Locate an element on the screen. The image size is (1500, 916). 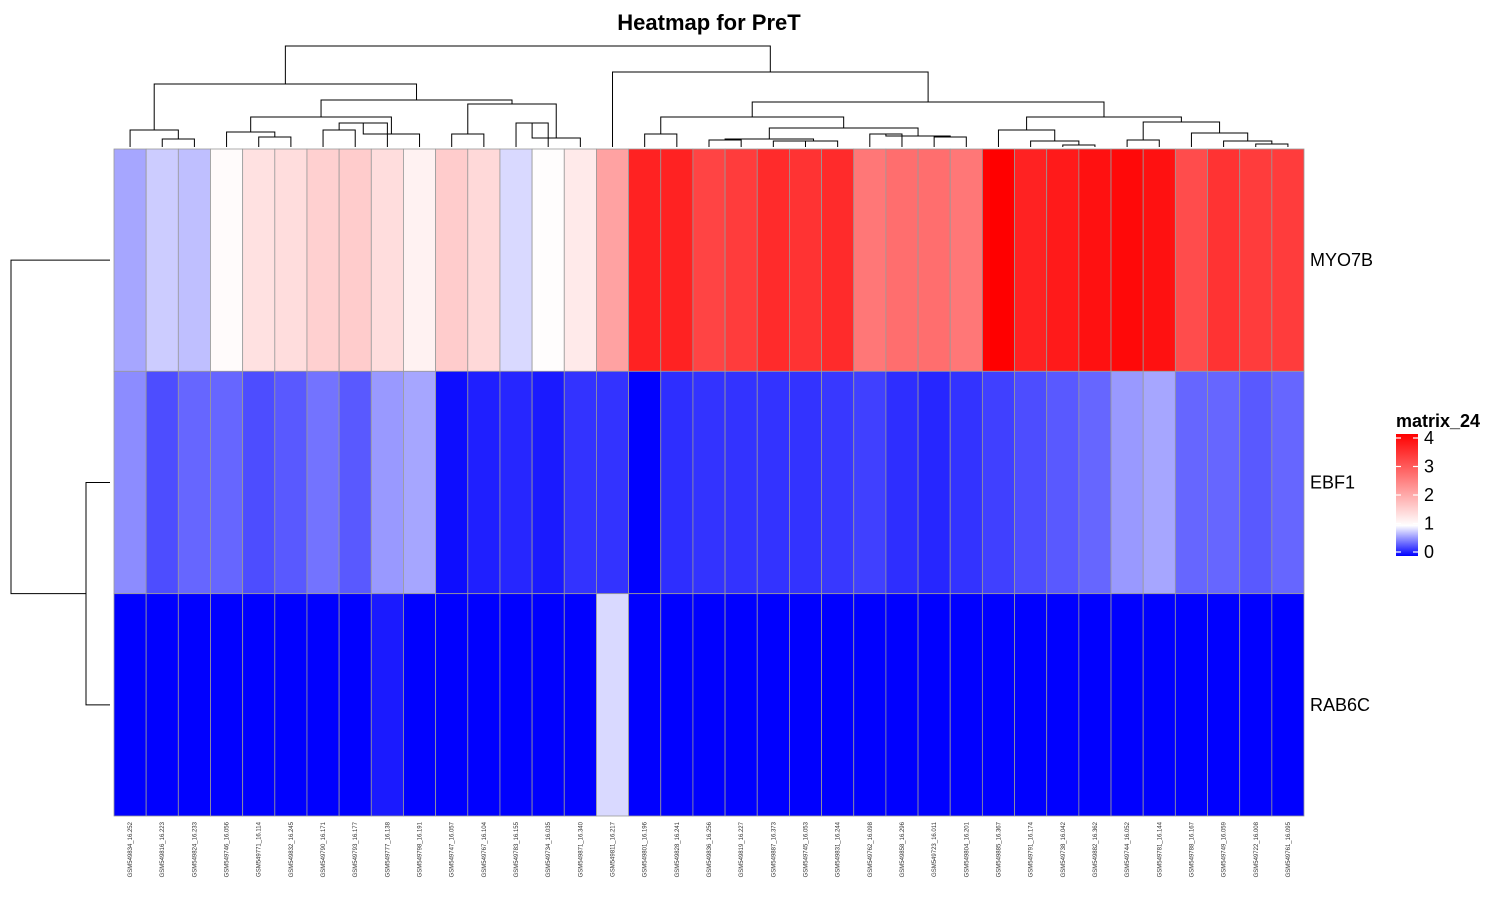
column-label: GSM549804_16.201 is located at coordinates (967, 849).